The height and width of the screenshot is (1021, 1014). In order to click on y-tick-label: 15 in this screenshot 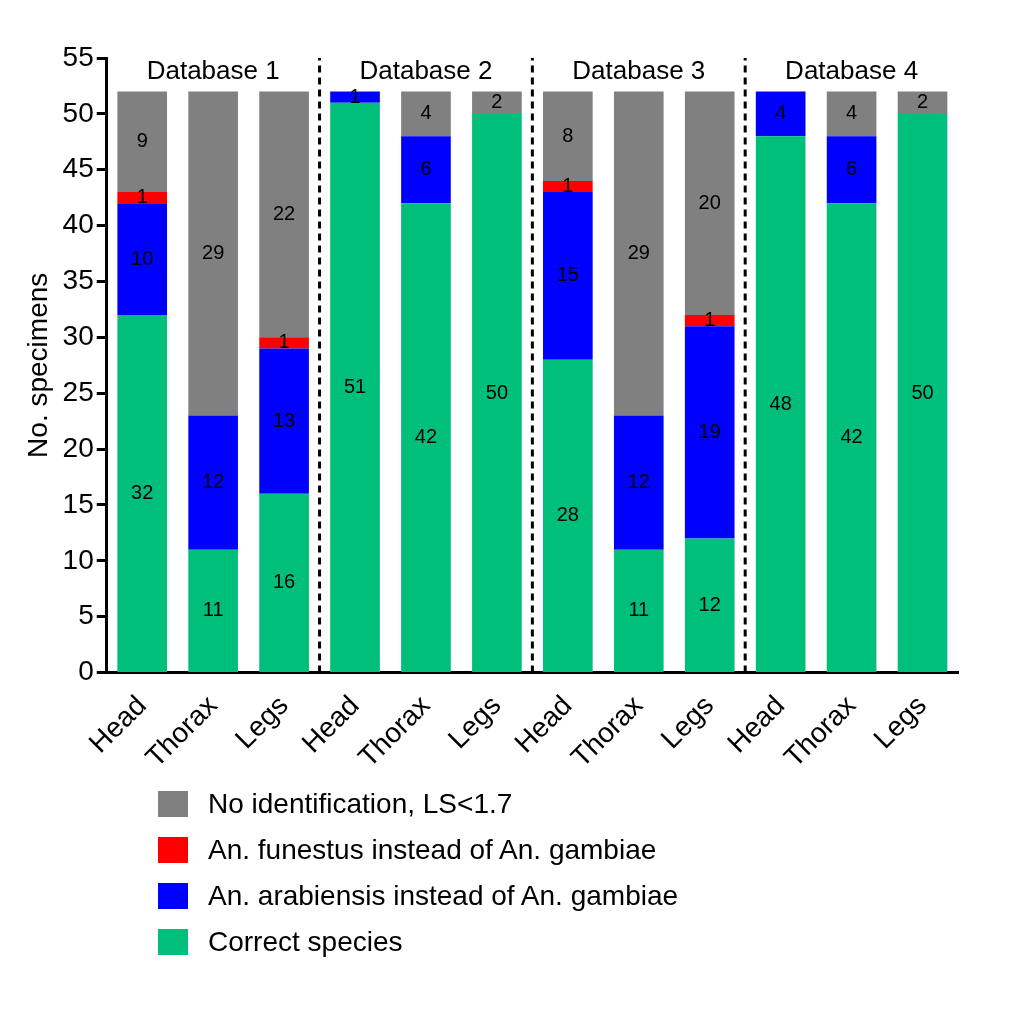, I will do `click(78, 503)`.